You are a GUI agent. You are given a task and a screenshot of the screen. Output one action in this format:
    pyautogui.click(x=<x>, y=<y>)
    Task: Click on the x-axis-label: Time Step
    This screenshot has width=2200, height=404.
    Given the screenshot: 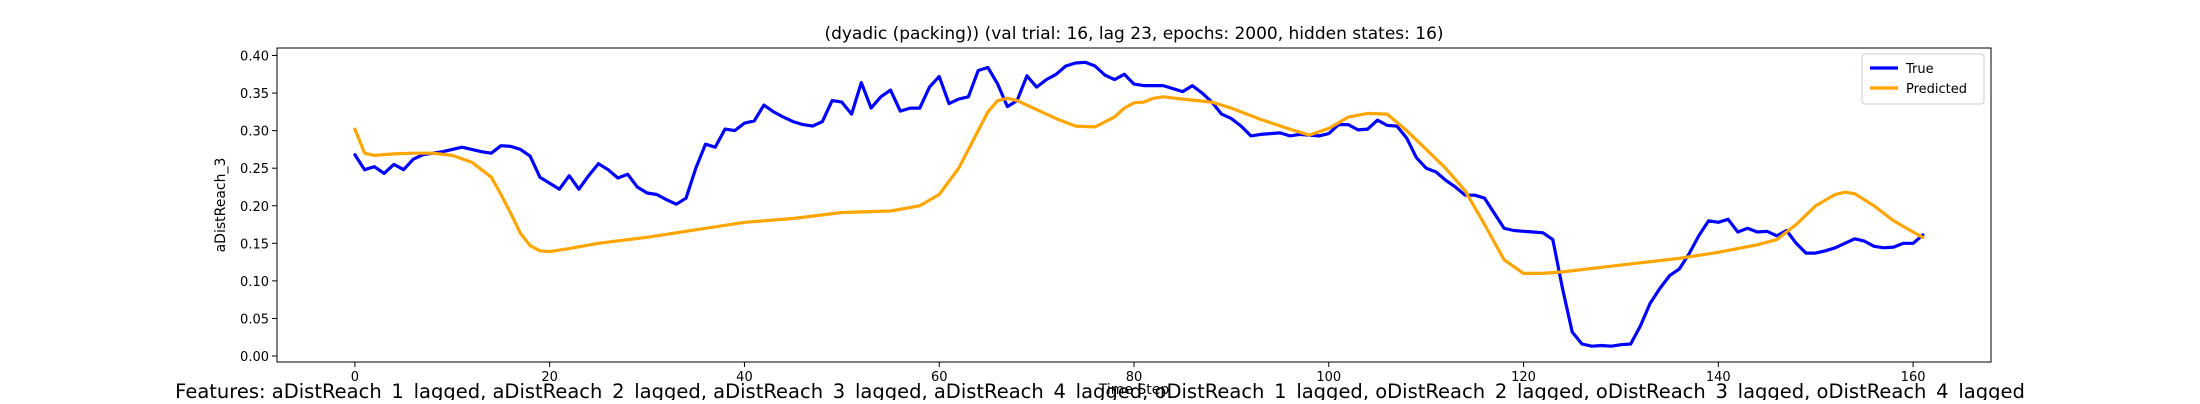 What is the action you would take?
    pyautogui.click(x=1134, y=390)
    